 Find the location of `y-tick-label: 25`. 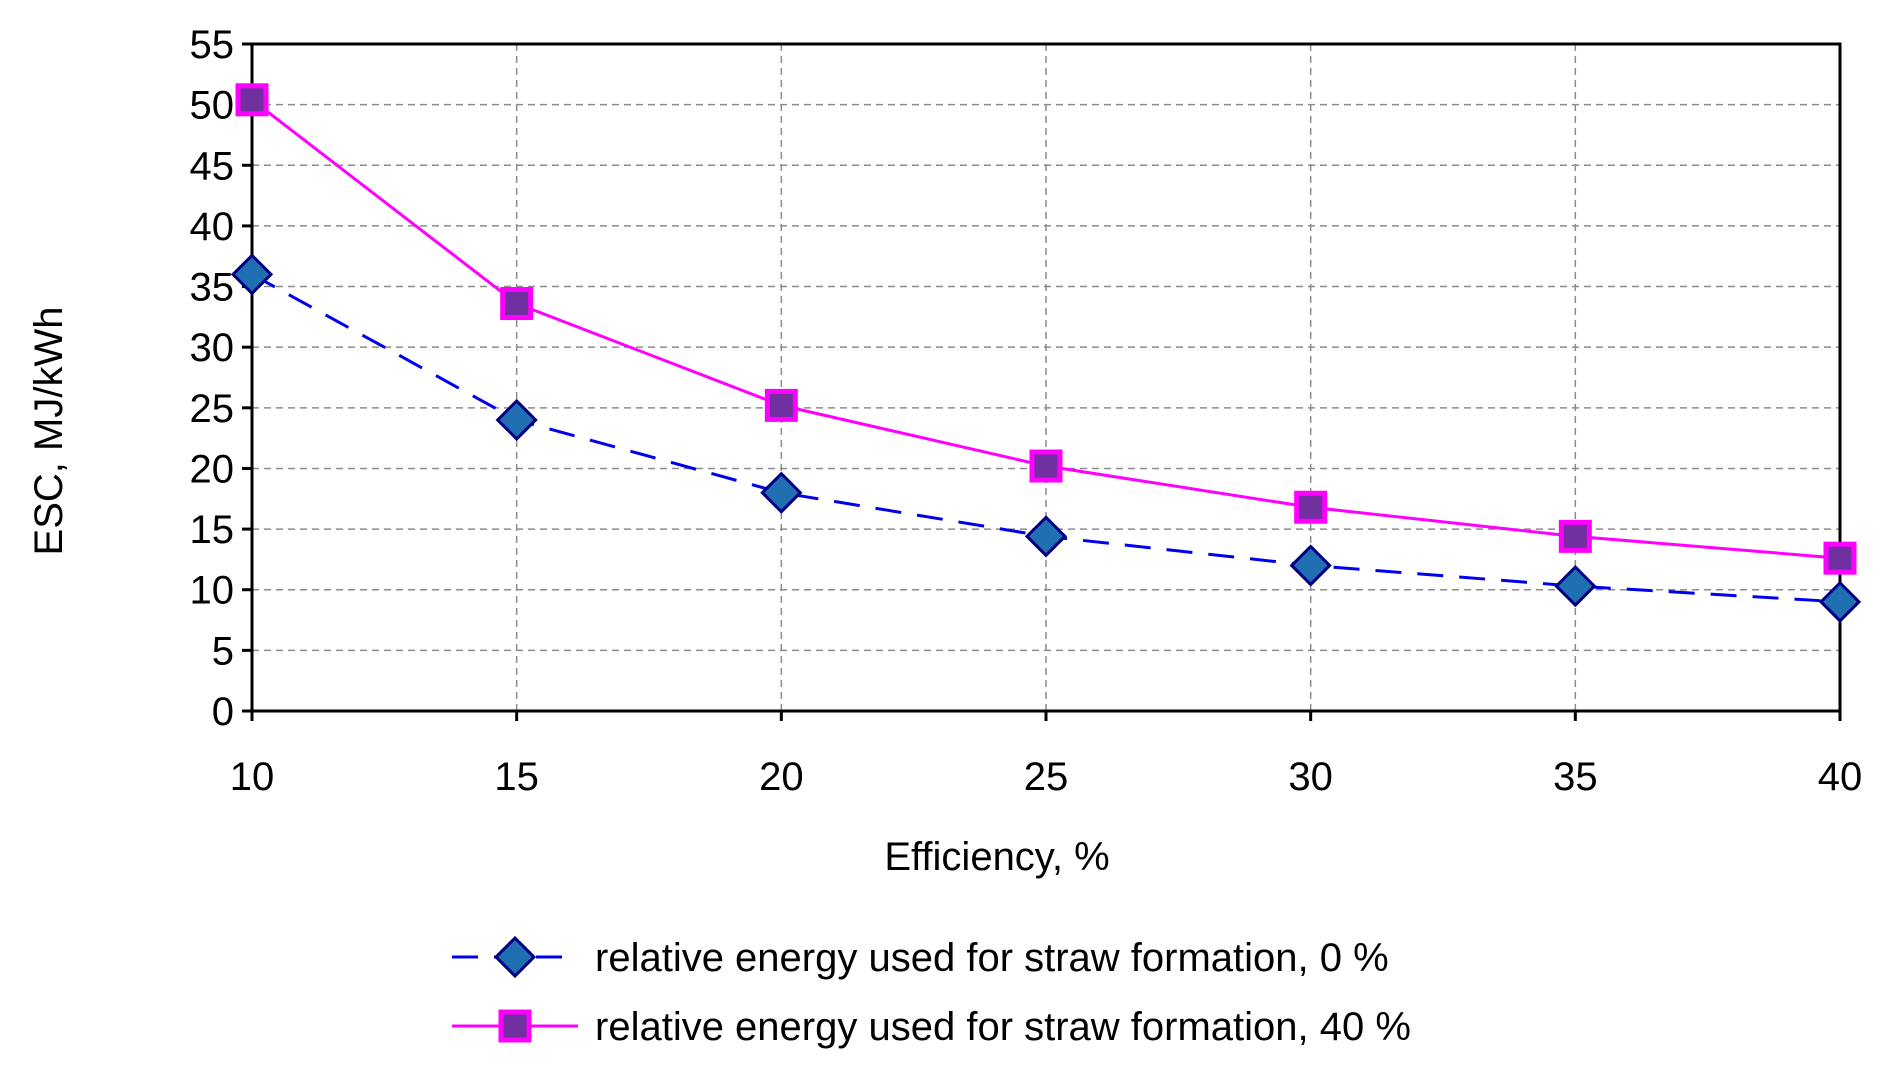

y-tick-label: 25 is located at coordinates (212, 409).